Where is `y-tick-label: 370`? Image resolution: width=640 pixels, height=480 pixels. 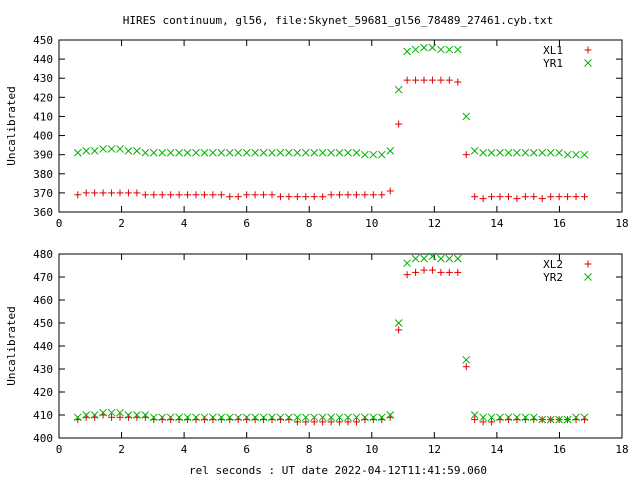
y-tick-label: 370 is located at coordinates (43, 193).